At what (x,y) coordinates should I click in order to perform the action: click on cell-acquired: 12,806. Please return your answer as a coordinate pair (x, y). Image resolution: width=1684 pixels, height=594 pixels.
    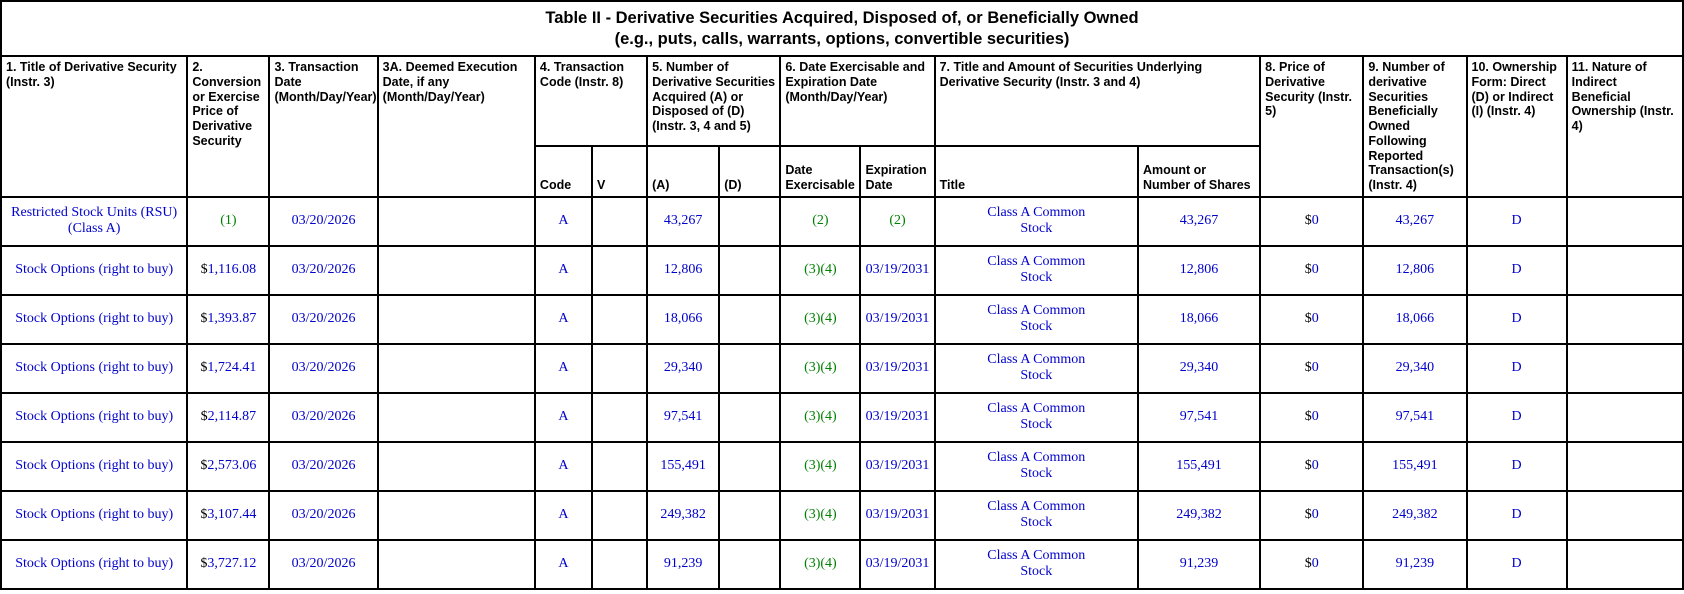
    Looking at the image, I should click on (683, 270).